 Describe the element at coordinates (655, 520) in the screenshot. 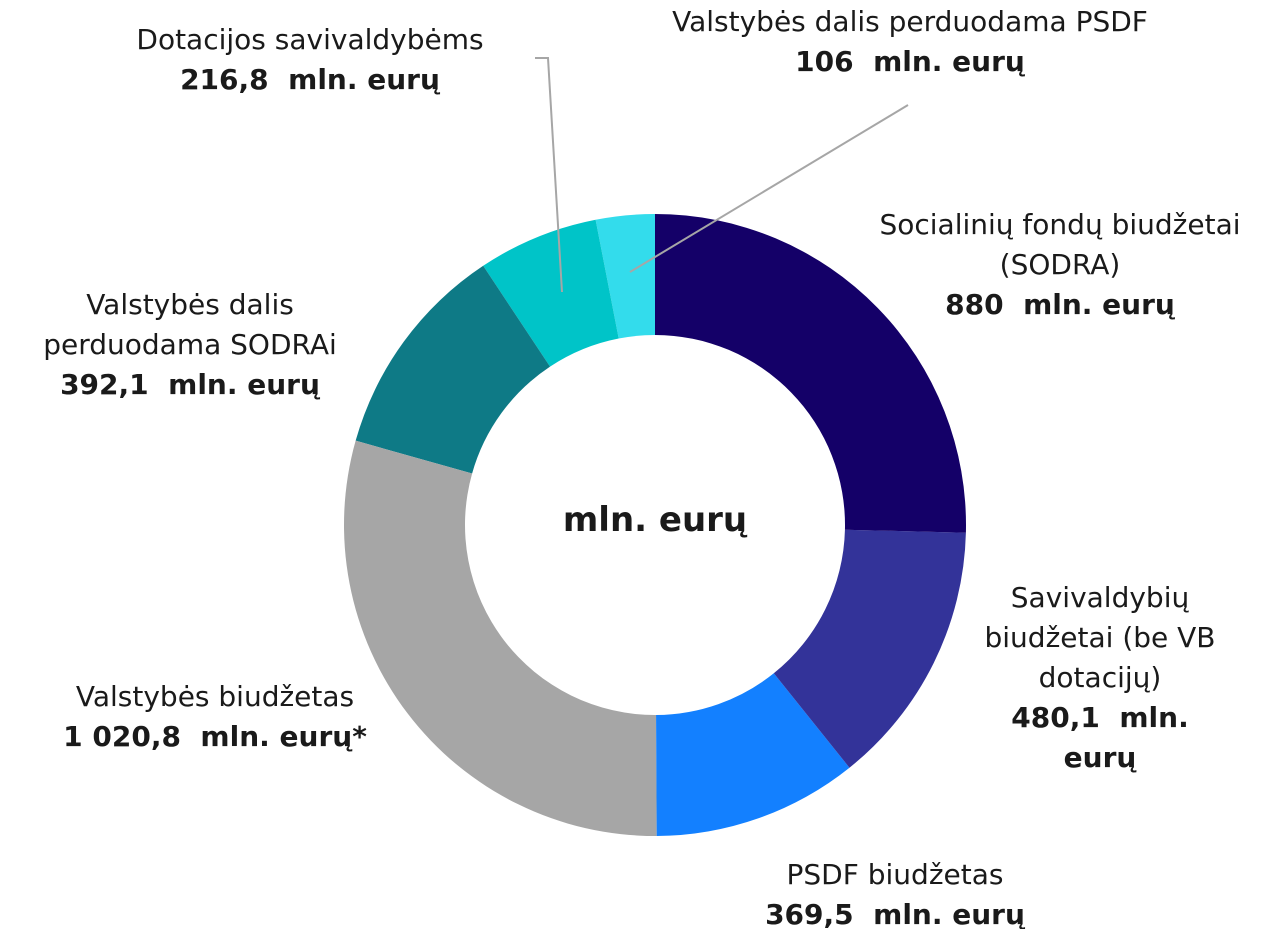

I see `center-label: mln. eurų` at that location.